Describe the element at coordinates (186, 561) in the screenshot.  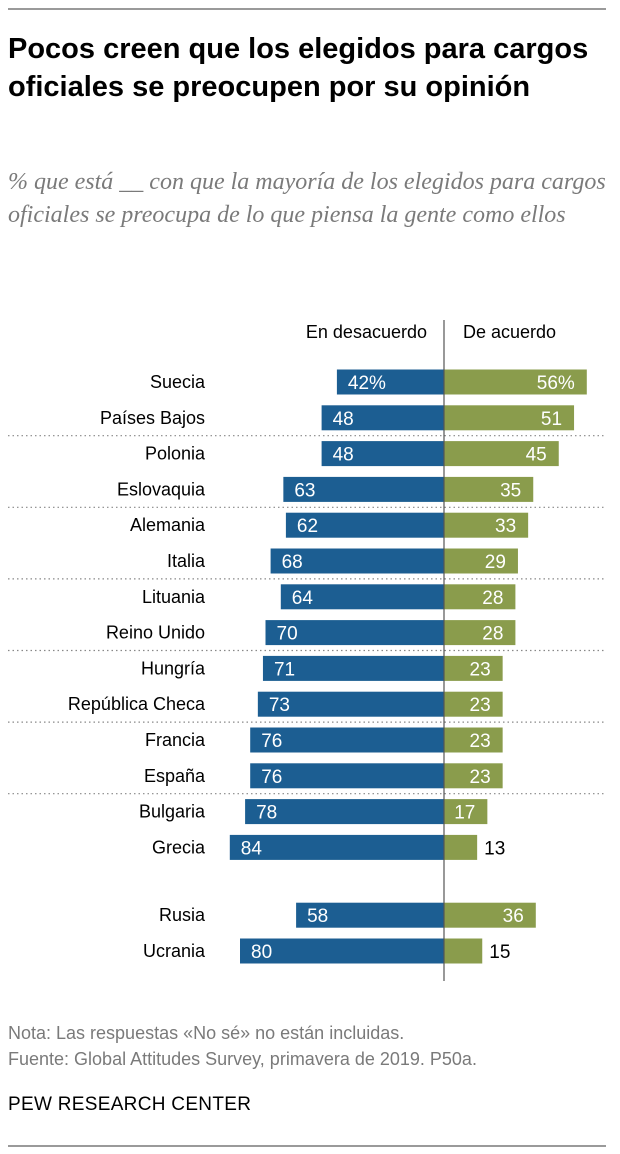
I see `category-label: Italia` at that location.